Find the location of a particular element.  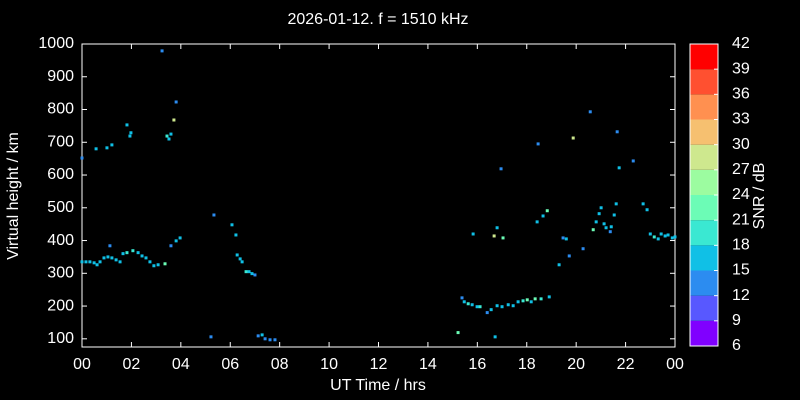

x-tick-label: 20 is located at coordinates (576, 364).